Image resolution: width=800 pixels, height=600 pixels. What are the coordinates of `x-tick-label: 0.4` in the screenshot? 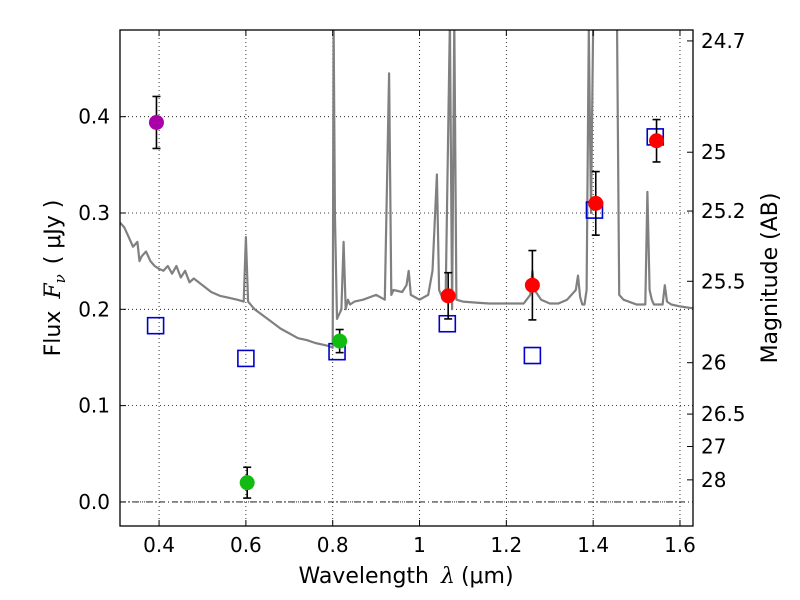 It's located at (159, 545).